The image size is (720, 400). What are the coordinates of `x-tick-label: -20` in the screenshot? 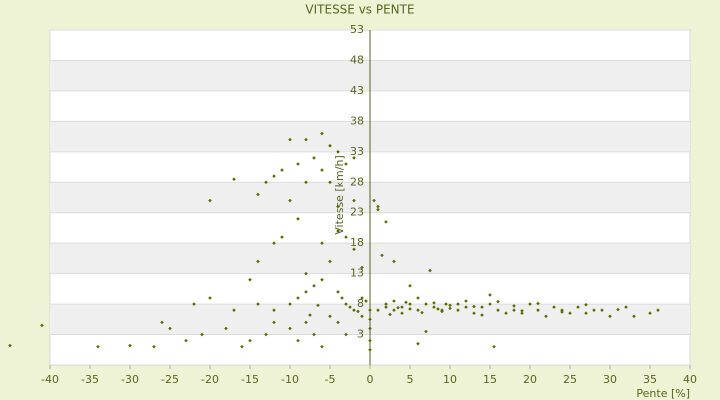 It's located at (210, 379).